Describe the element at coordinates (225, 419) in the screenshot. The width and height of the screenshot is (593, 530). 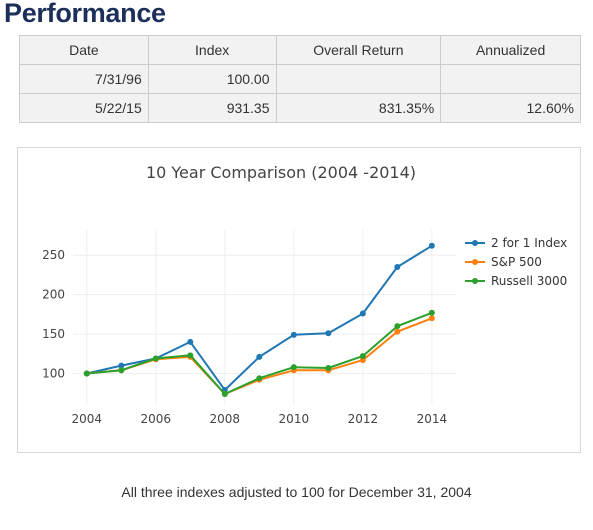
I see `x-tick-label: 2008` at that location.